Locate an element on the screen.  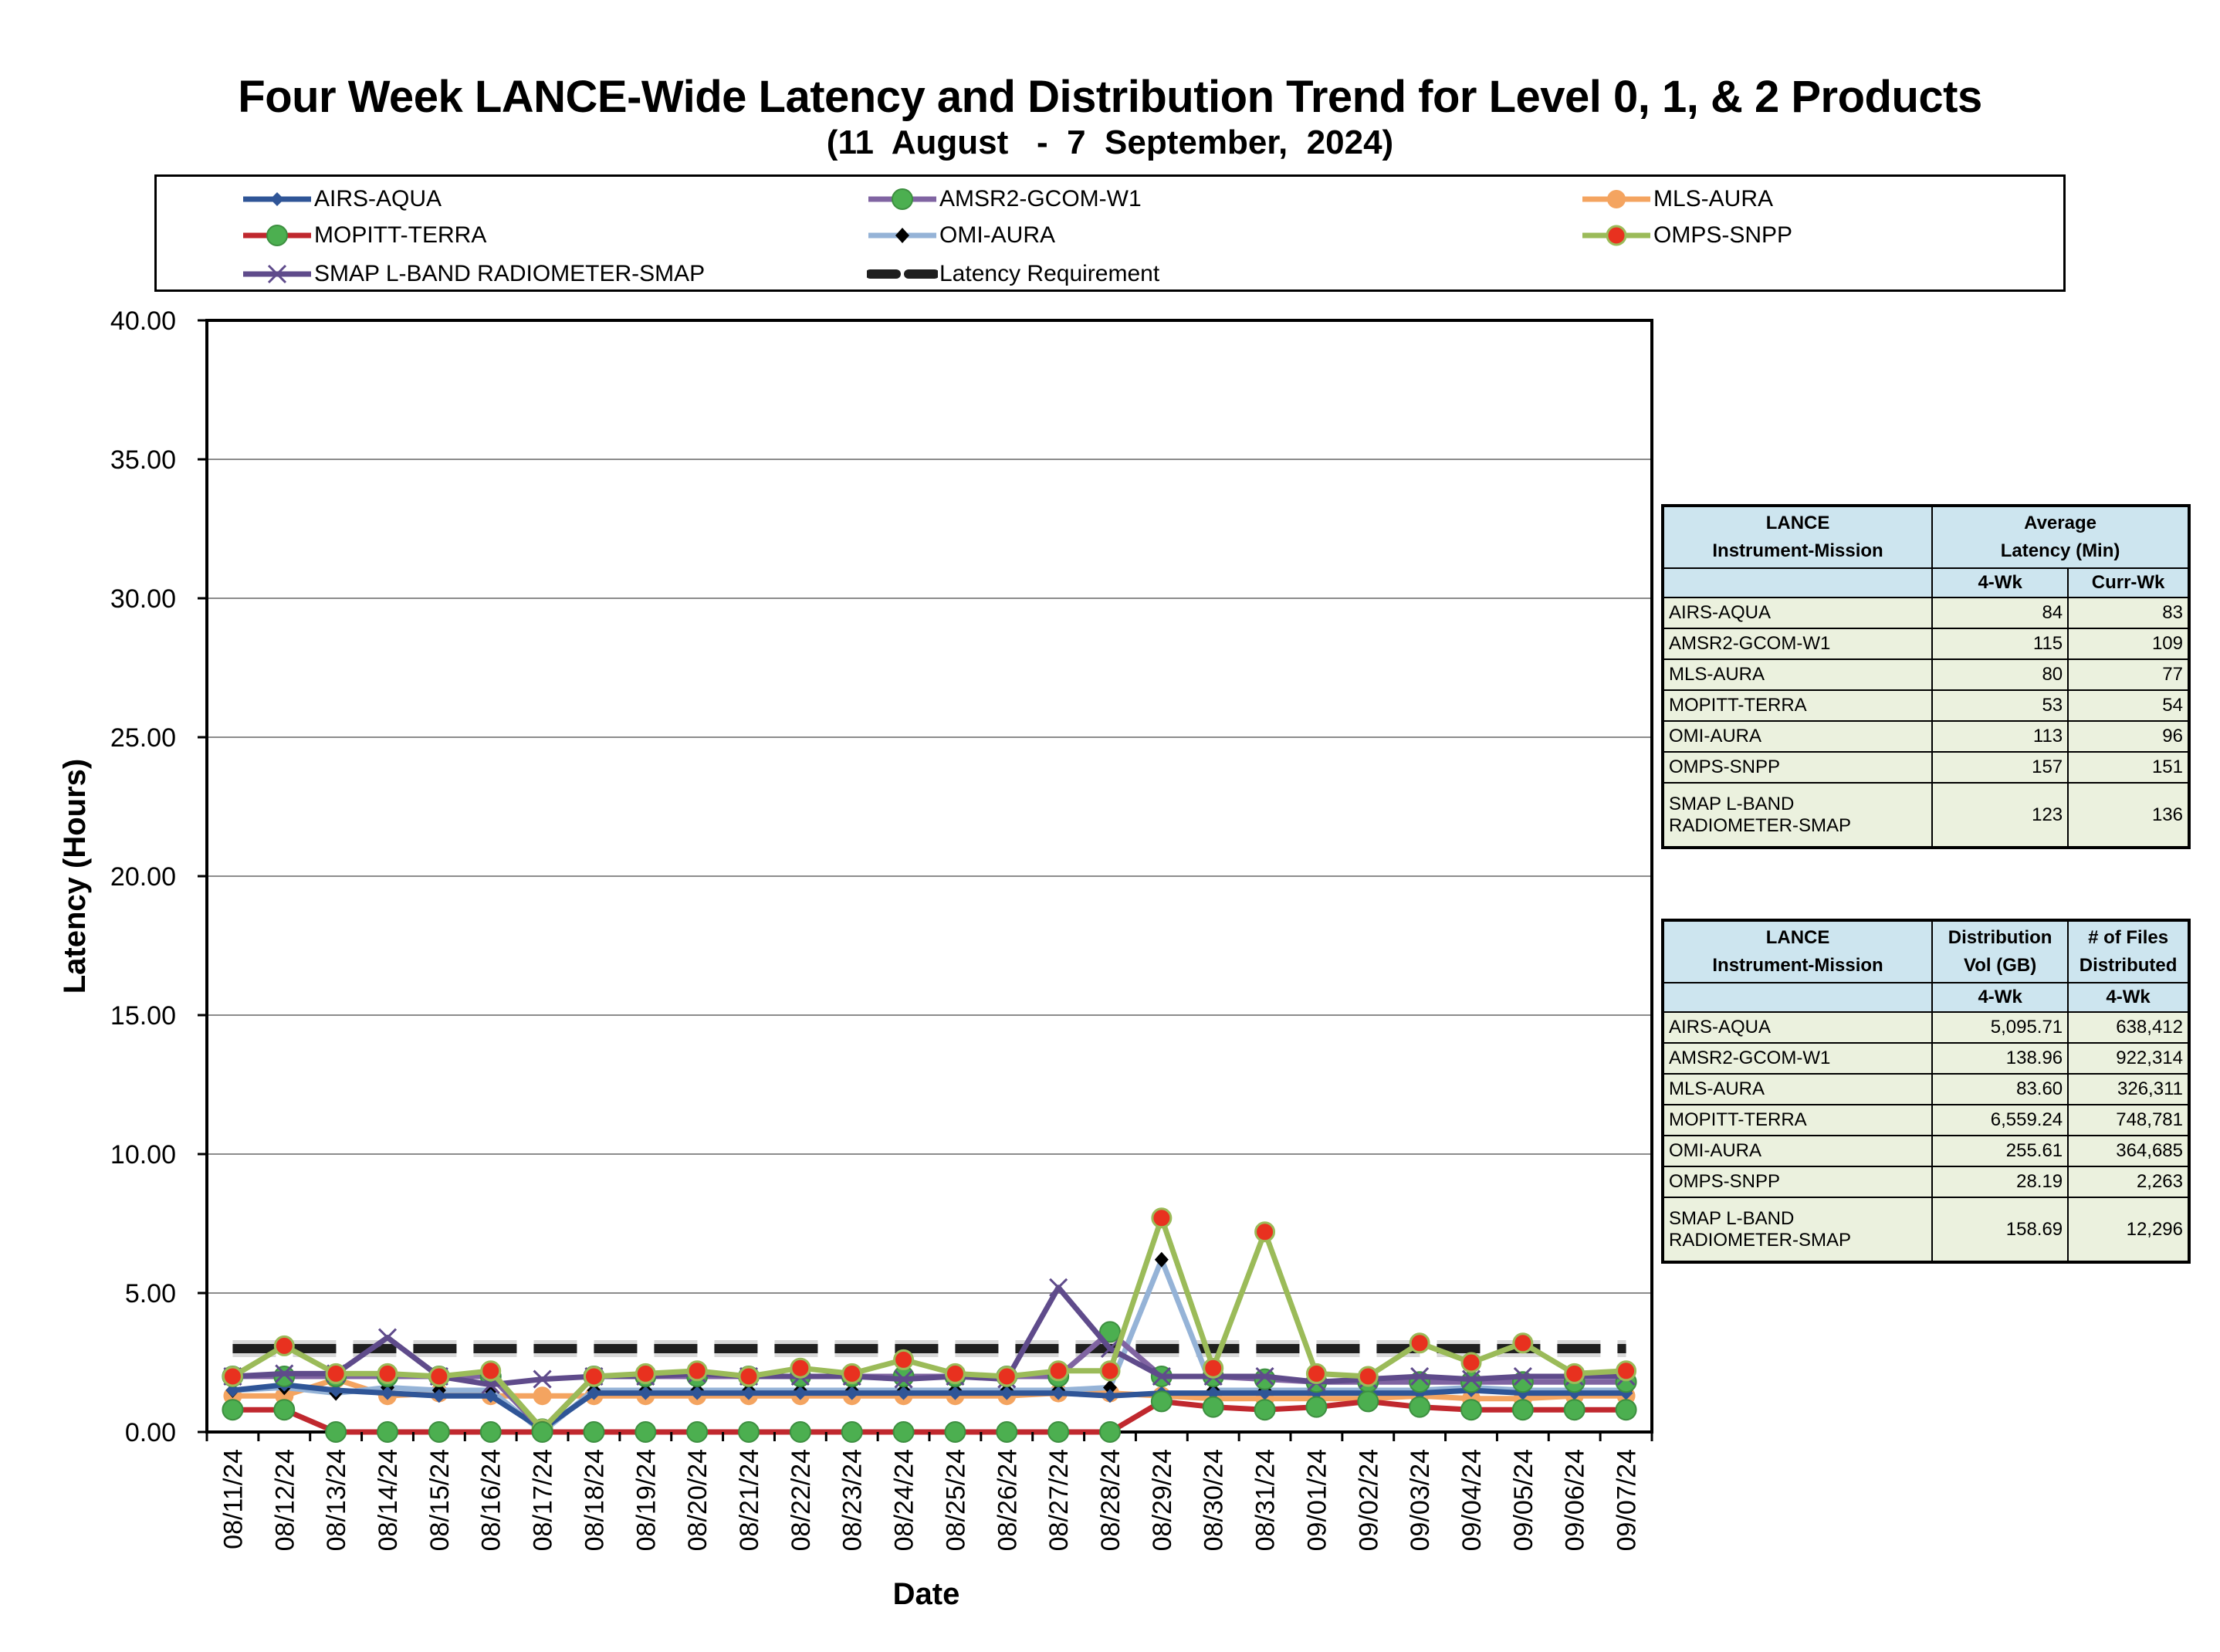
series-omps-snpp is located at coordinates (930, 1323).